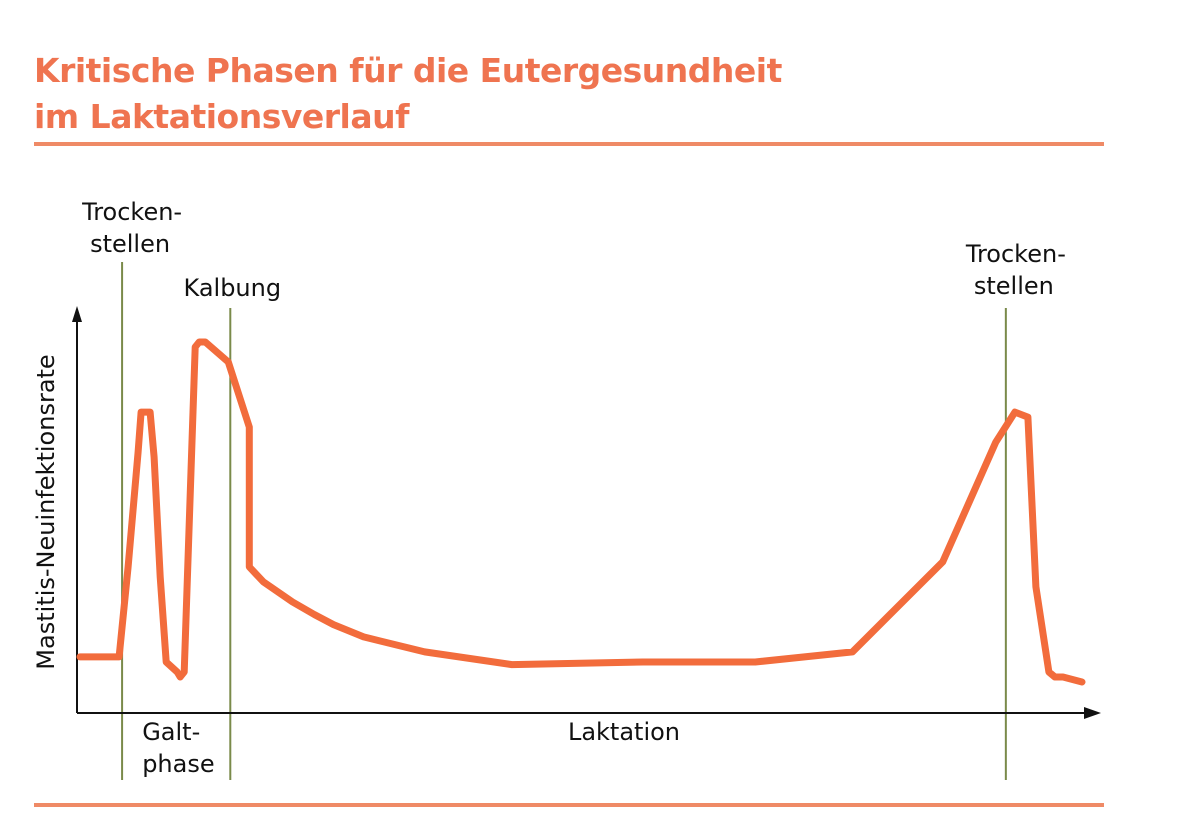 This screenshot has height=815, width=1200. What do you see at coordinates (408, 70) in the screenshot?
I see `title-line-1: Kritische Phasen für die Eutergesundheit` at bounding box center [408, 70].